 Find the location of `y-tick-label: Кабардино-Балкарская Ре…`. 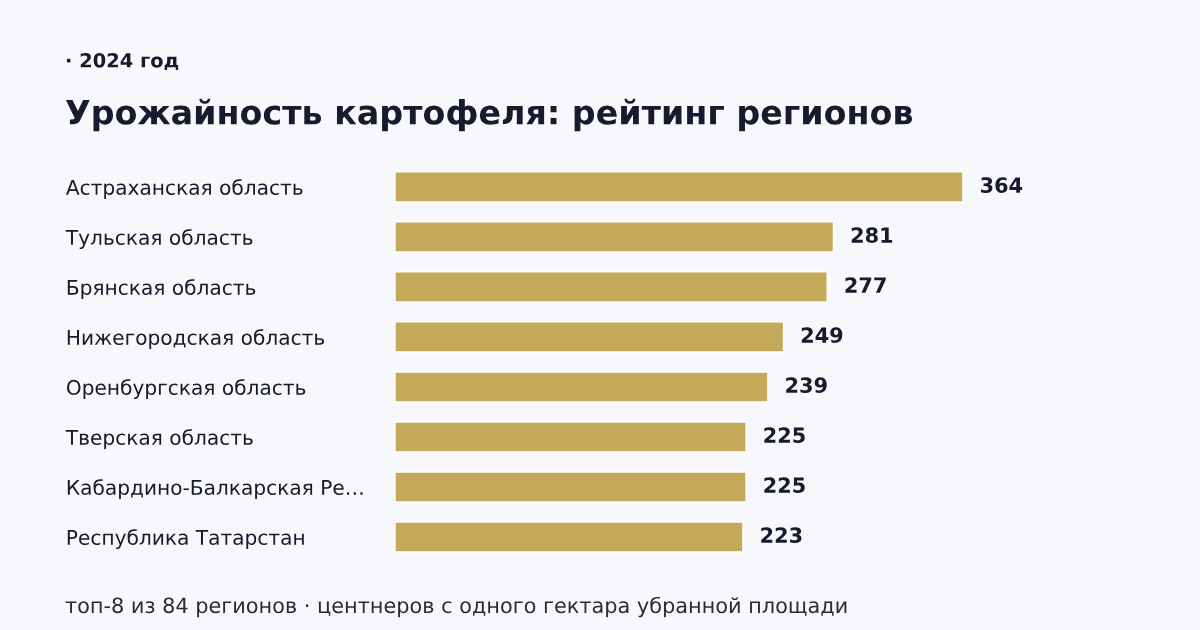

y-tick-label: Кабардино-Балкарская Ре… is located at coordinates (215, 489).